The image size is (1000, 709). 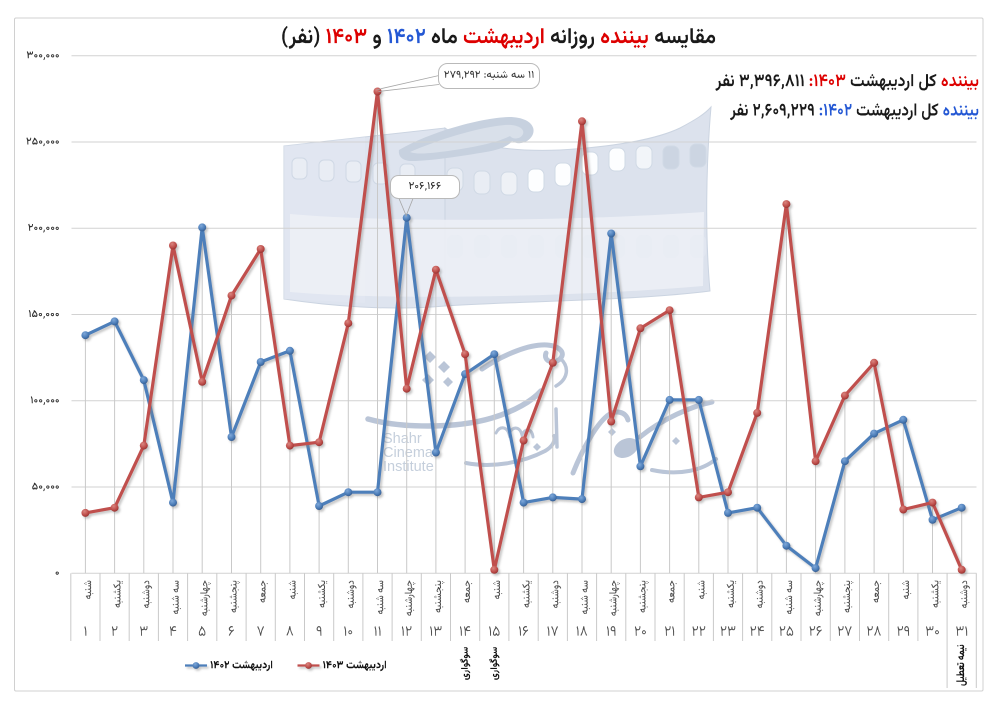 I want to click on svg-text: Cinema, so click(x=408, y=453).